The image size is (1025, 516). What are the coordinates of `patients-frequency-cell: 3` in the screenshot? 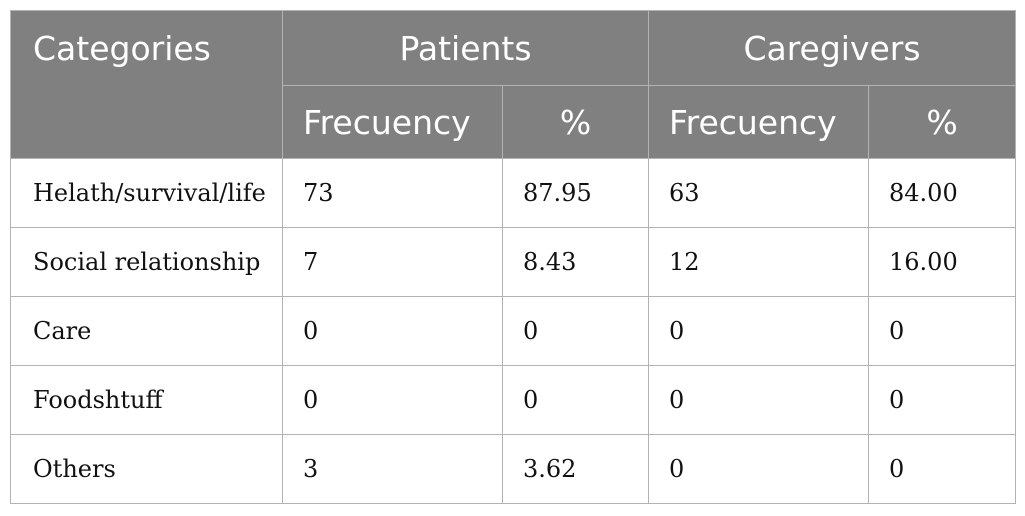 It's located at (392, 469).